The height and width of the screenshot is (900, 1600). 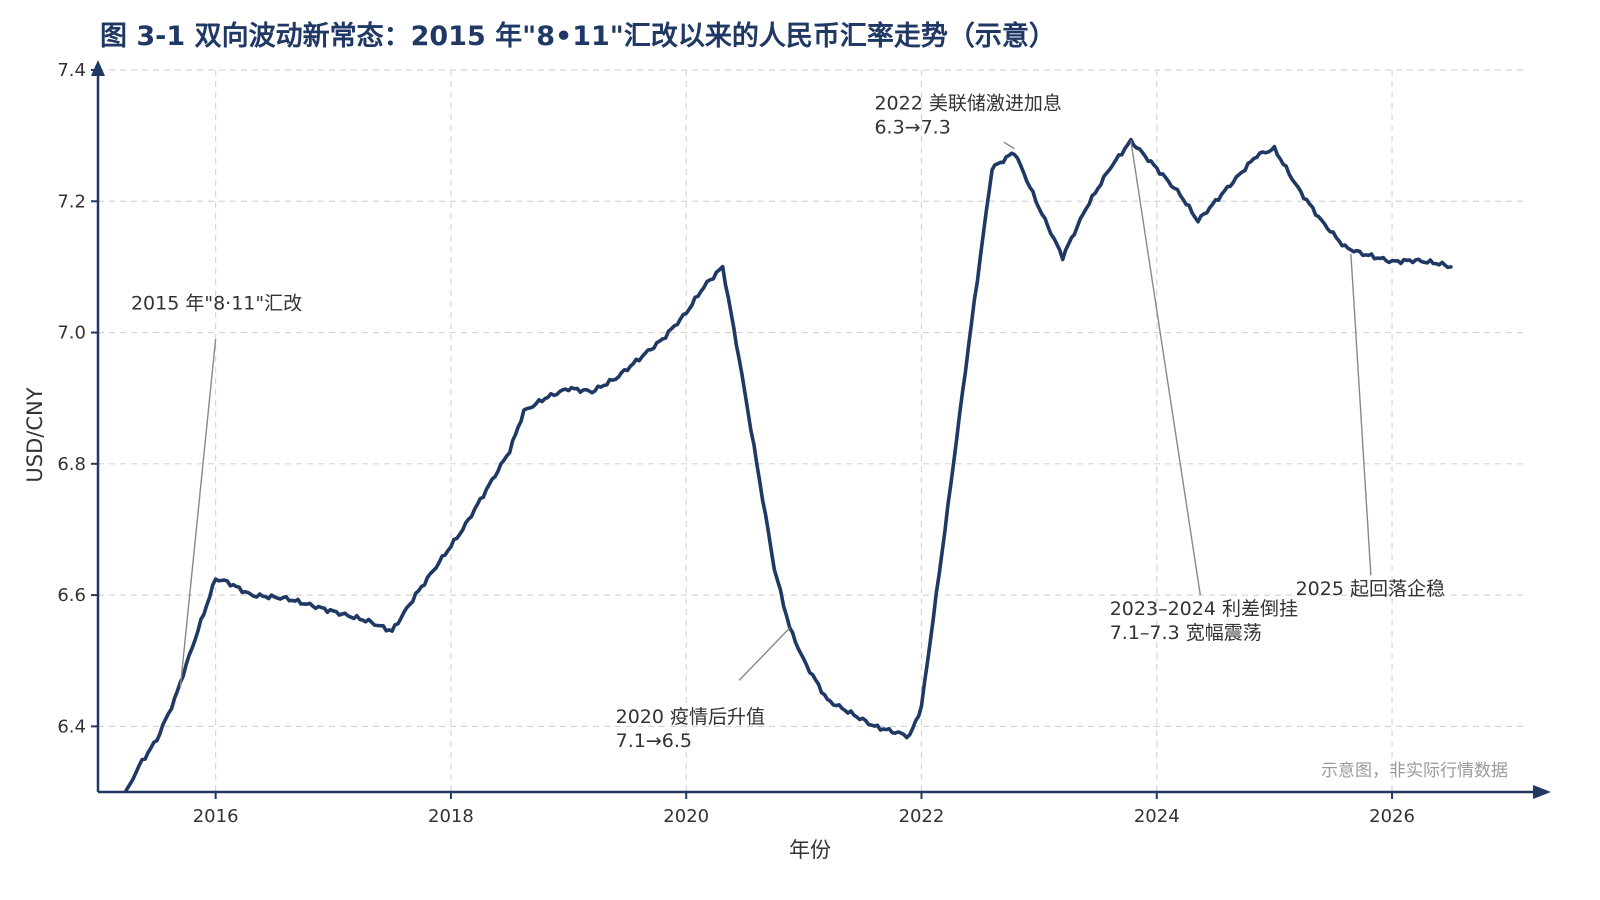 What do you see at coordinates (71, 595) in the screenshot?
I see `y-tick-label: 6.6` at bounding box center [71, 595].